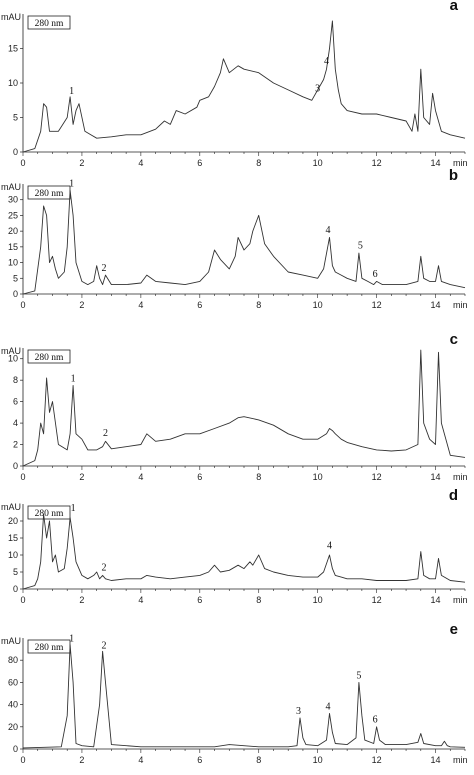 The width and height of the screenshot is (474, 775). What do you see at coordinates (15, 402) in the screenshot?
I see `y-tick-label: 6` at bounding box center [15, 402].